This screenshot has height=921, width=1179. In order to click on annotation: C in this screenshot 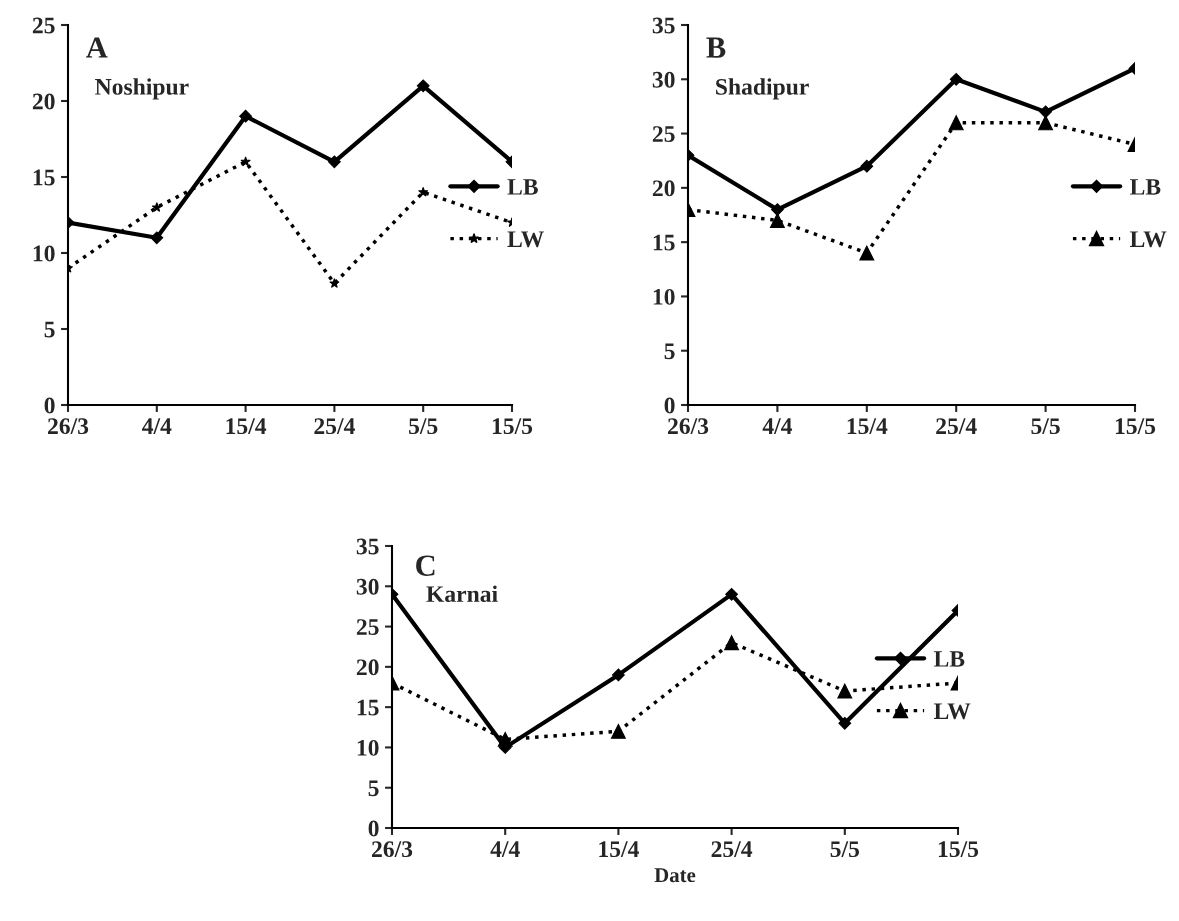, I will do `click(425, 565)`.